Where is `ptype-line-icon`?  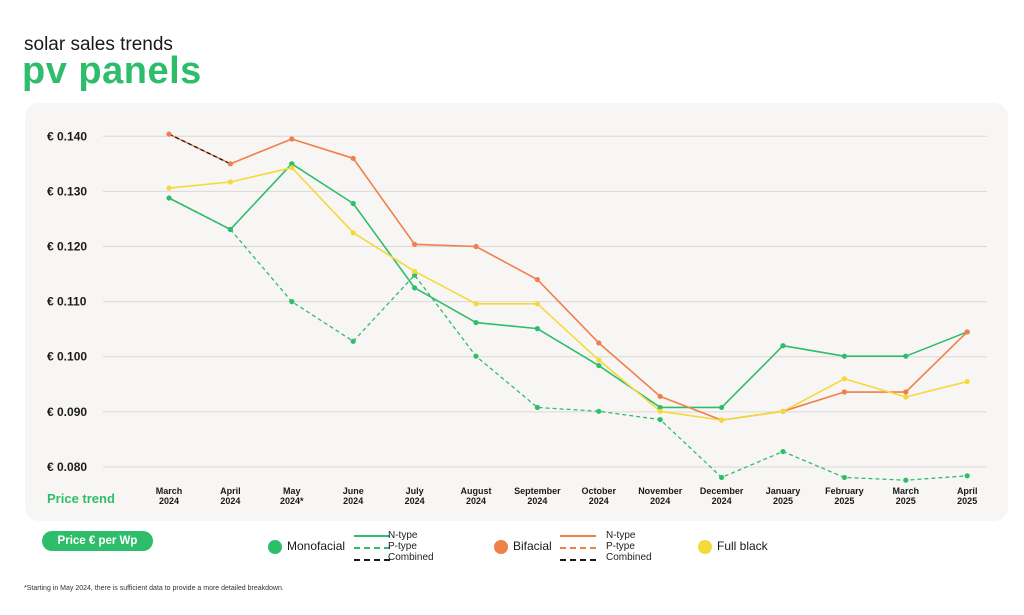 ptype-line-icon is located at coordinates (578, 548).